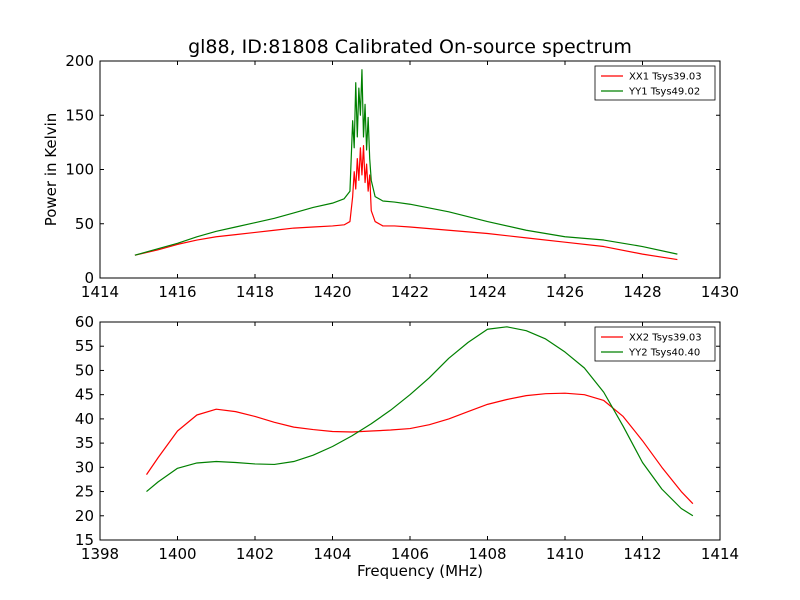 This screenshot has width=800, height=600. I want to click on top-xtick-label: 1414, so click(100, 292).